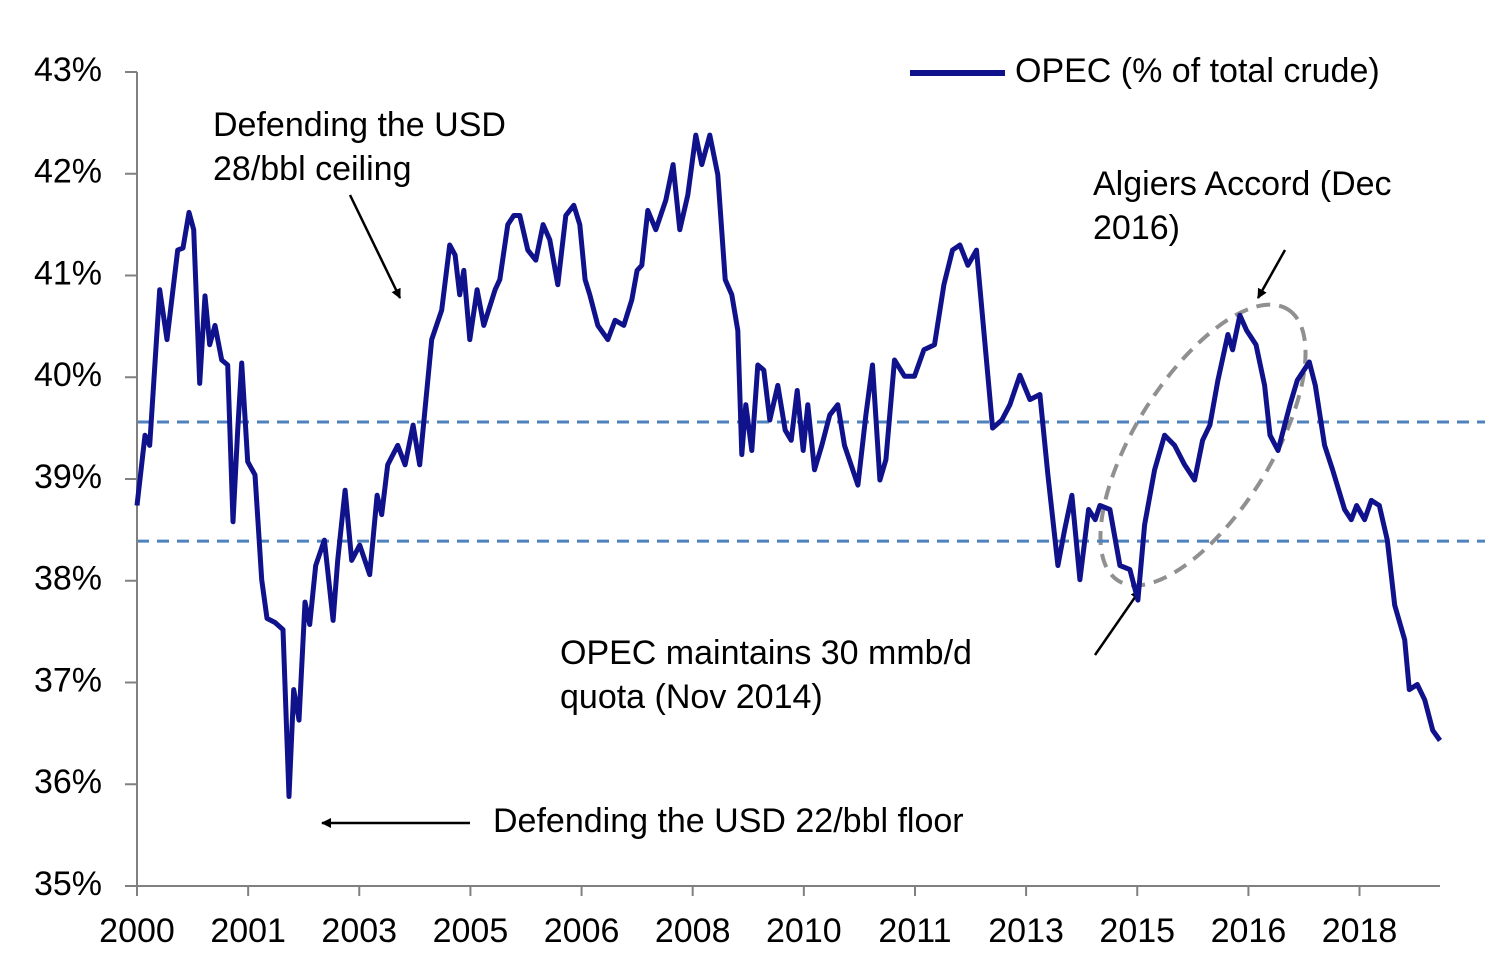 The image size is (1495, 980). Describe the element at coordinates (68, 579) in the screenshot. I see `y-tick-label: 38%` at that location.